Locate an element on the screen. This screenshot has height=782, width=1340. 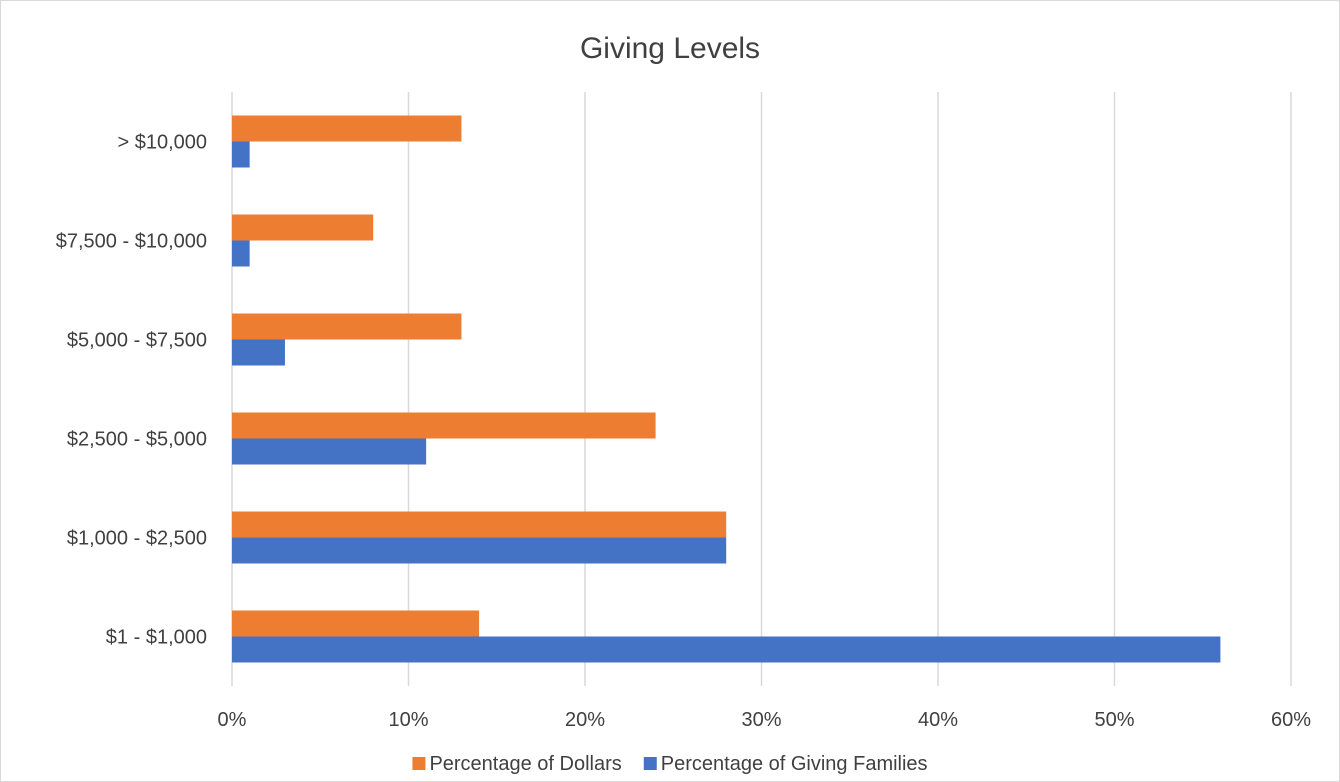
y-category-label: $2,500 - $5,000 is located at coordinates (137, 440).